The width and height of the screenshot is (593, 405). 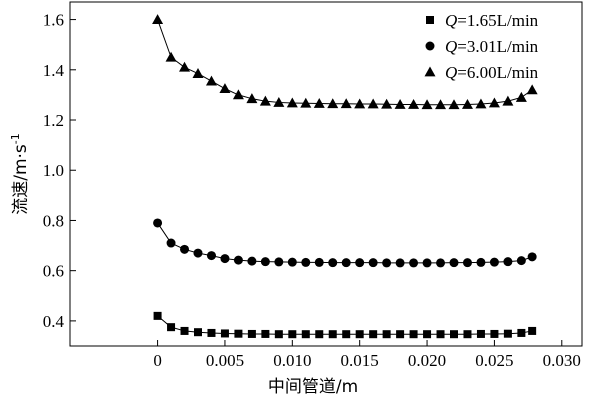 I want to click on x-tick-label: 0.015, so click(x=360, y=360).